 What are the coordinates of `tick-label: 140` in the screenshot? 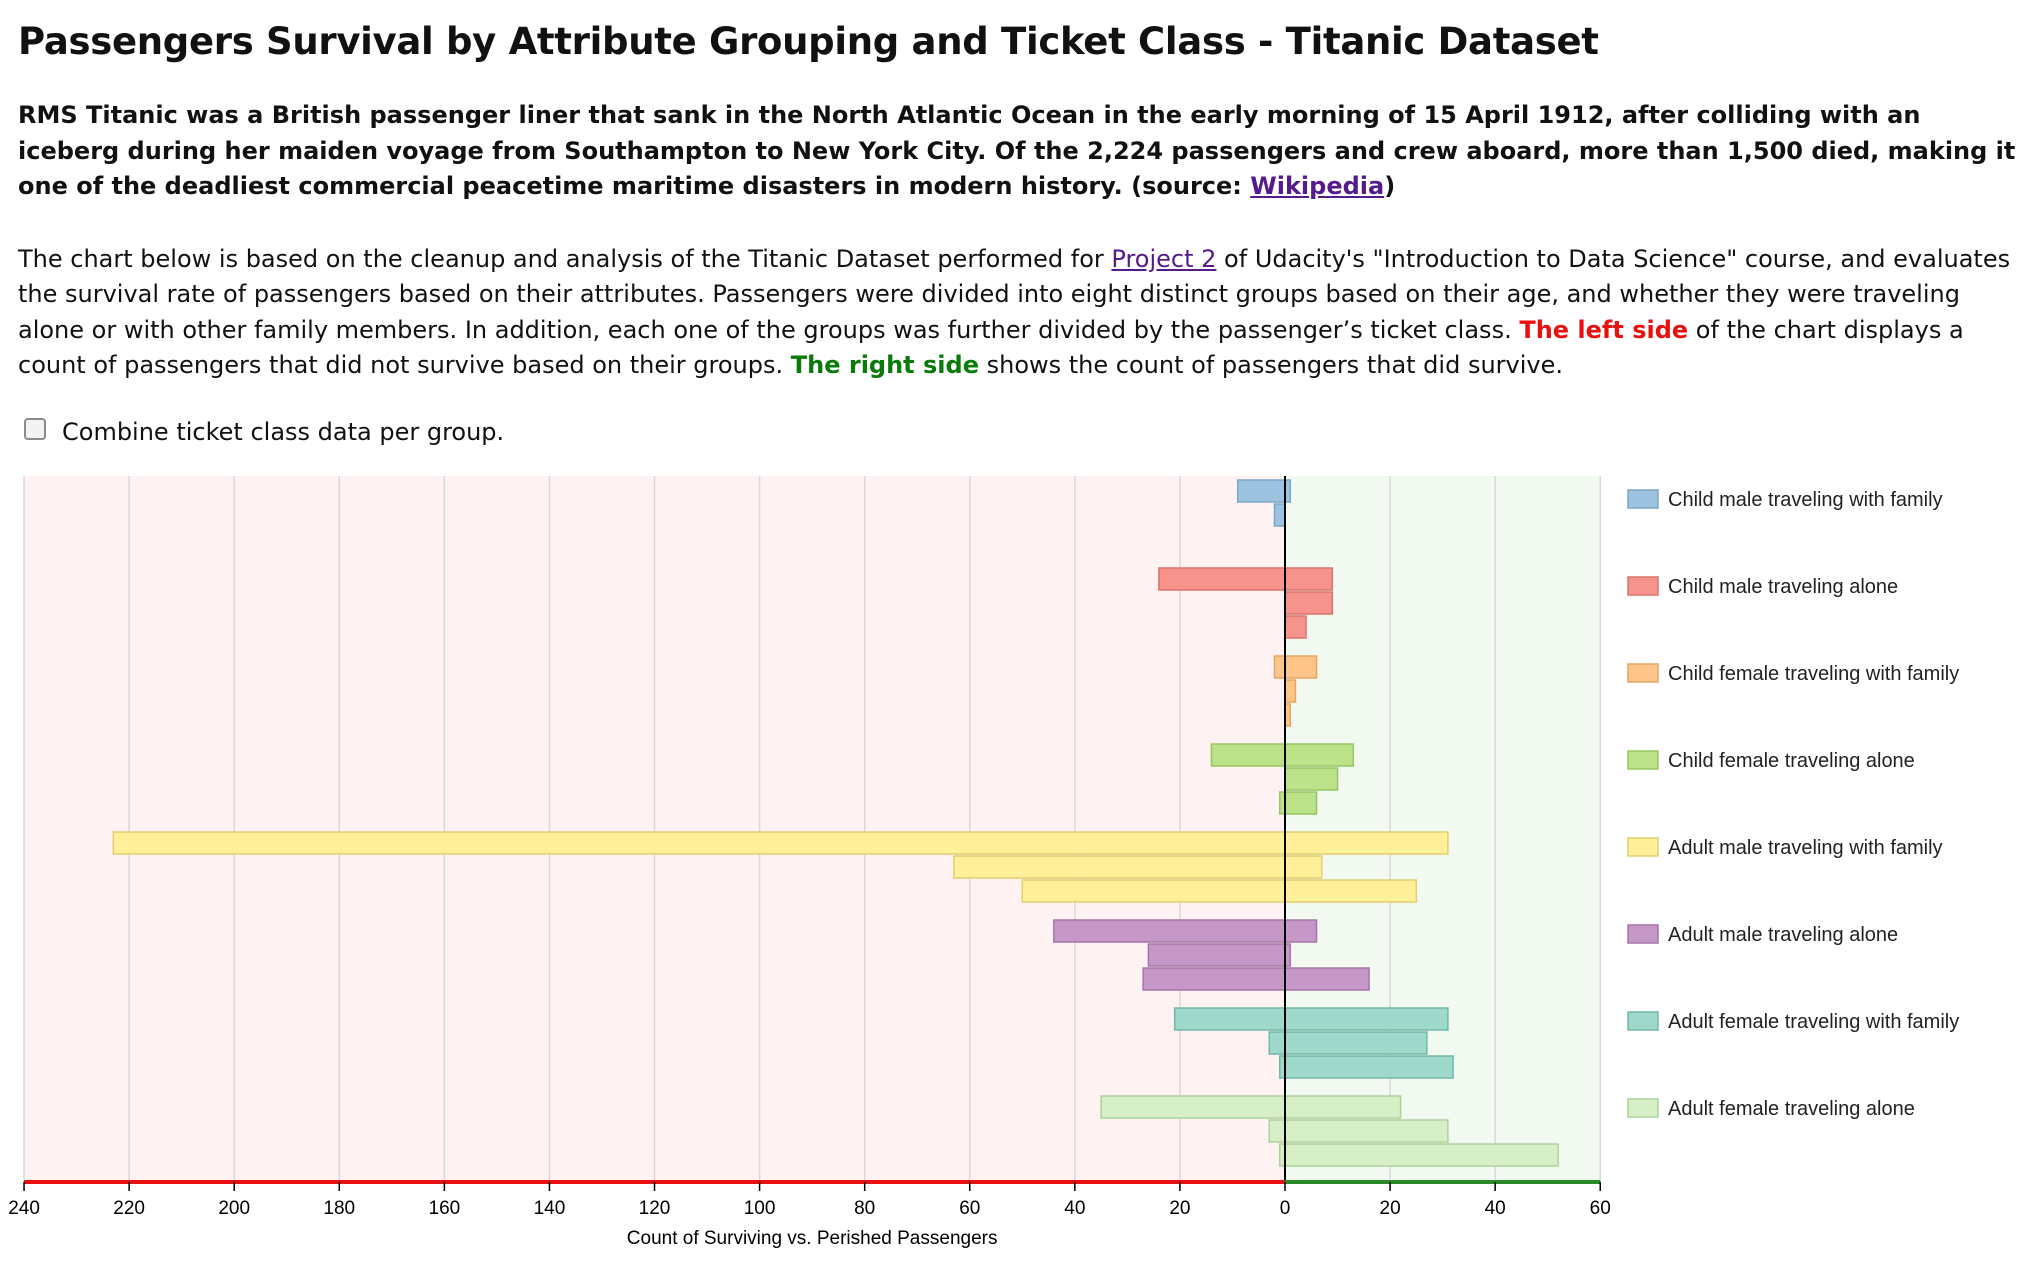 It's located at (550, 1208).